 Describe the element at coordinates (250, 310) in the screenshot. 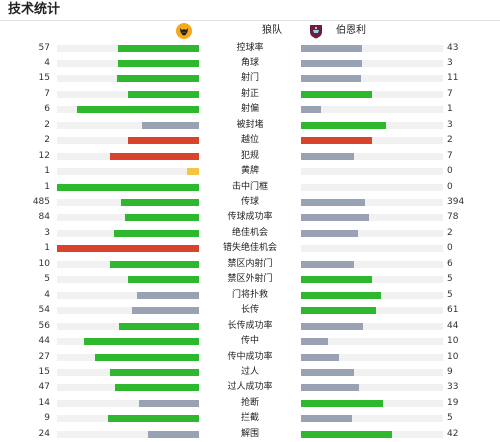

I see `stat-row: 54 长传 61` at that location.